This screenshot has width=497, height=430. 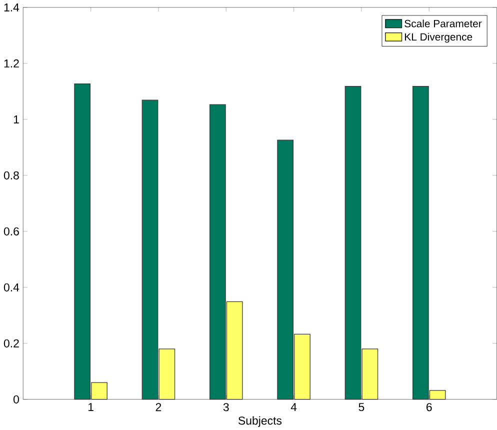 What do you see at coordinates (11, 343) in the screenshot?
I see `y-tick-label: 0.2` at bounding box center [11, 343].